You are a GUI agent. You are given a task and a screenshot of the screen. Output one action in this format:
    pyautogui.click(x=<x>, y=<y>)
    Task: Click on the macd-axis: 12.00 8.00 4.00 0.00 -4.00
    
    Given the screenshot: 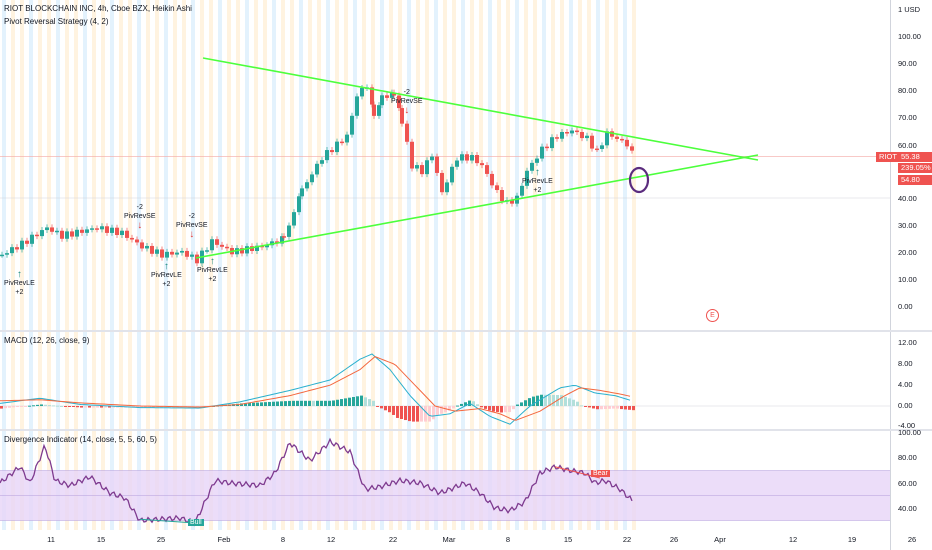 What is the action you would take?
    pyautogui.click(x=912, y=381)
    